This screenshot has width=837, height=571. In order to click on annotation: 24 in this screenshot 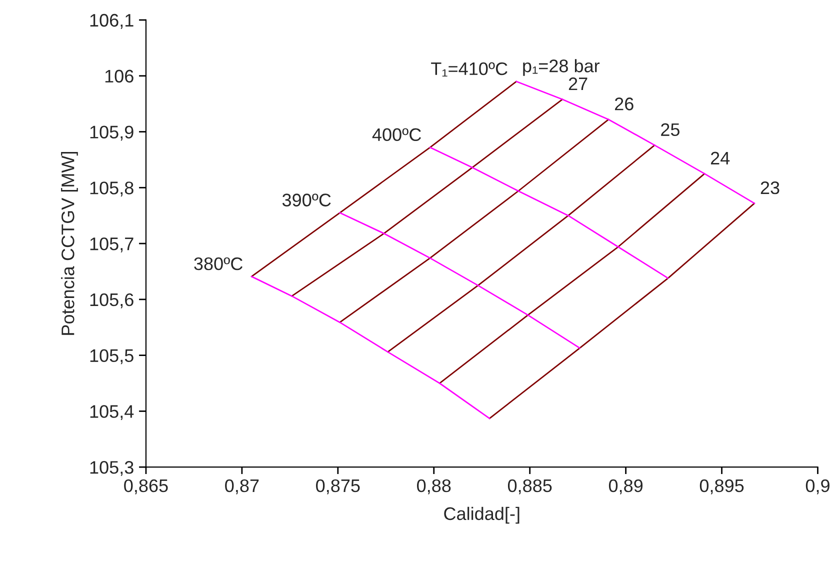, I will do `click(720, 158)`.